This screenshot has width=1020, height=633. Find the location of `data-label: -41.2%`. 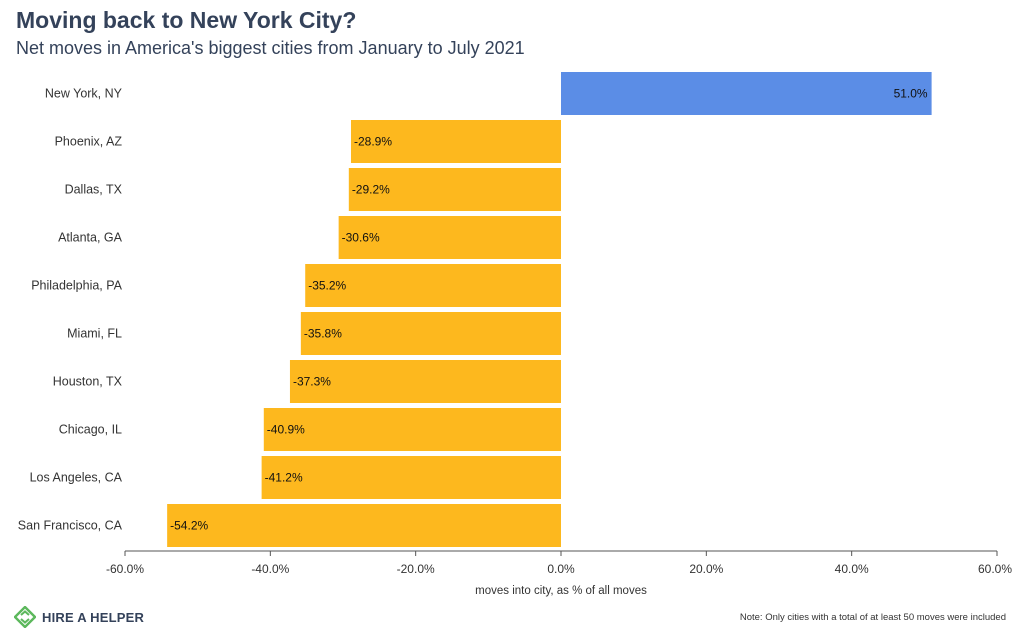

data-label: -41.2% is located at coordinates (284, 478).